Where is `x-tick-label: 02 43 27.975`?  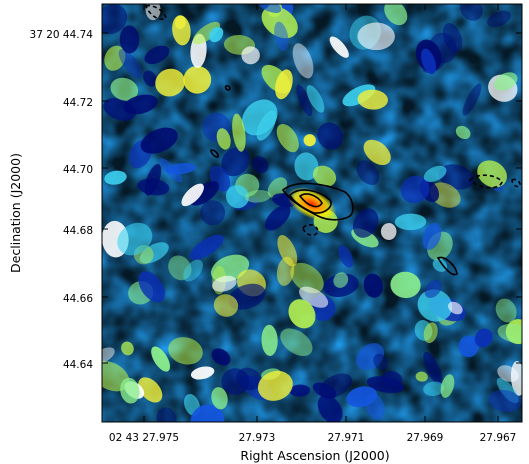
x-tick-label: 02 43 27.975 is located at coordinates (144, 438).